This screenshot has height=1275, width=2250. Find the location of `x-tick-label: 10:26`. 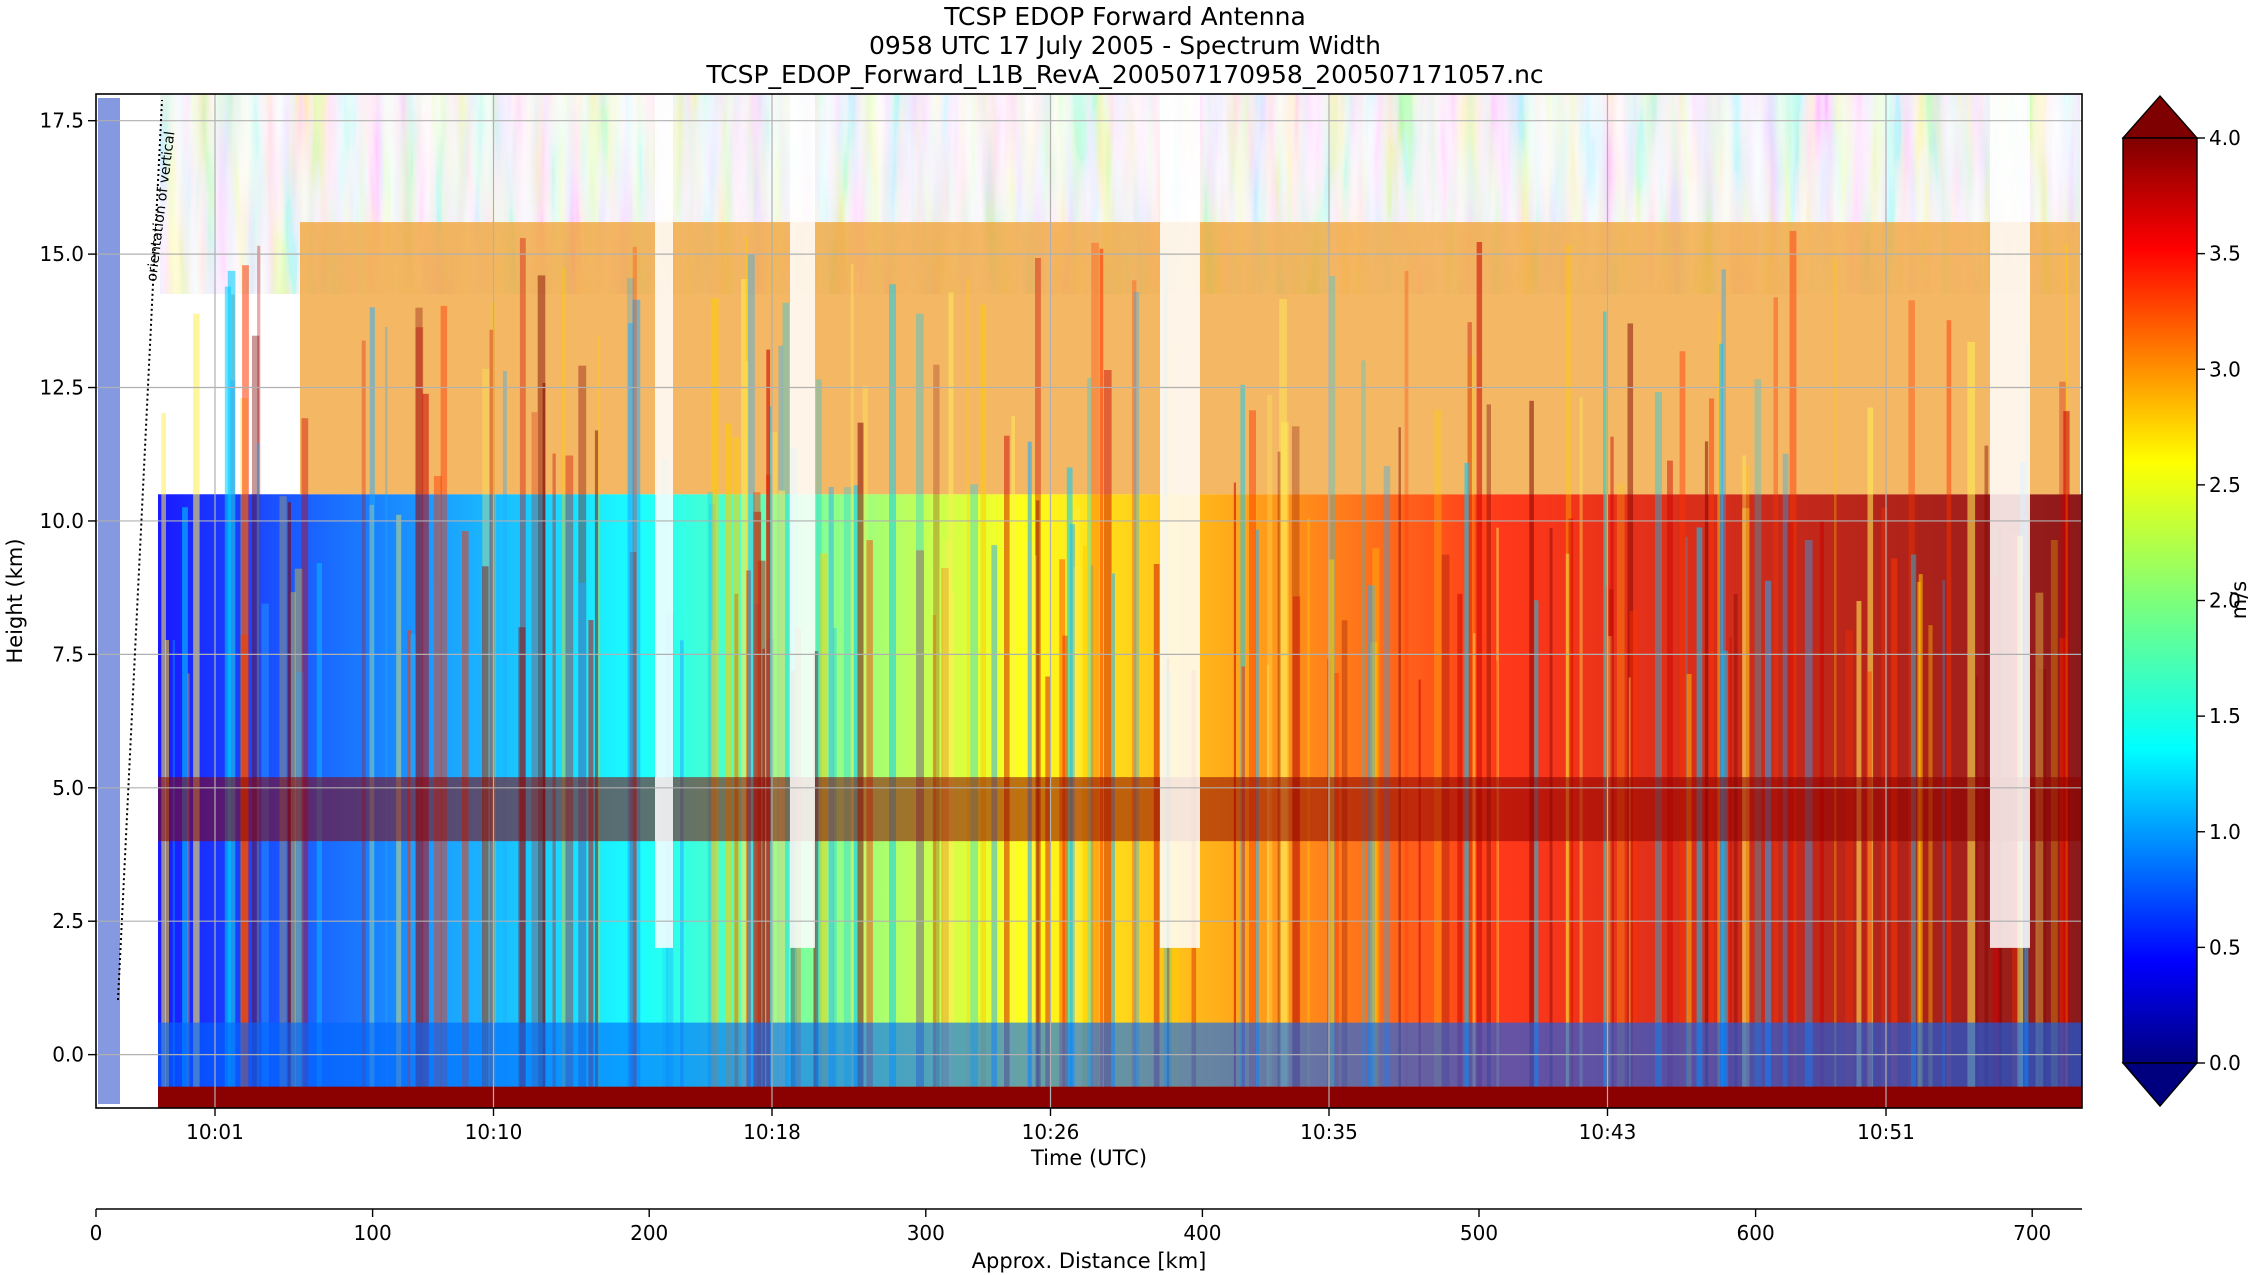

x-tick-label: 10:26 is located at coordinates (1051, 1132).